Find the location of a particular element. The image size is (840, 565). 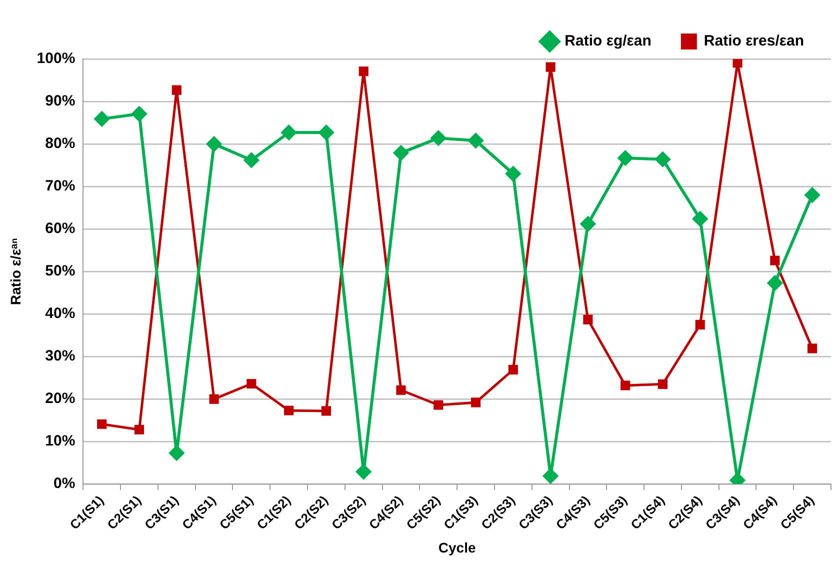

y-tick-label: 20% is located at coordinates (60, 399).